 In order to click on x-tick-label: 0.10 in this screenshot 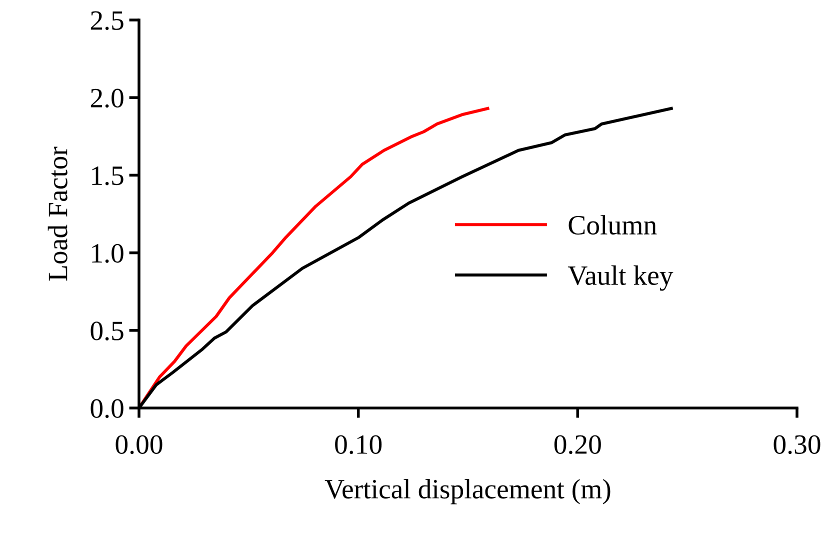, I will do `click(358, 444)`.